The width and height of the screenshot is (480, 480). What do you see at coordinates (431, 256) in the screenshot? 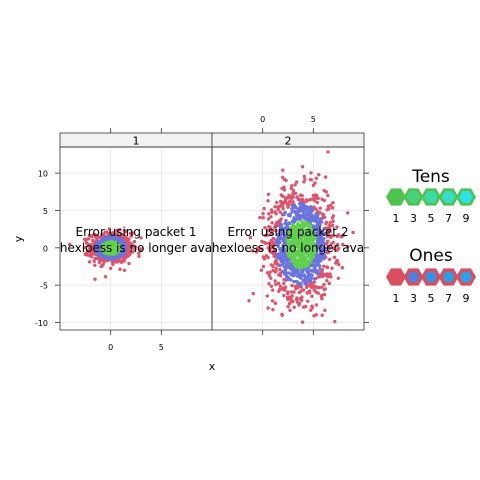
I see `legend-ones-title: Ones` at bounding box center [431, 256].